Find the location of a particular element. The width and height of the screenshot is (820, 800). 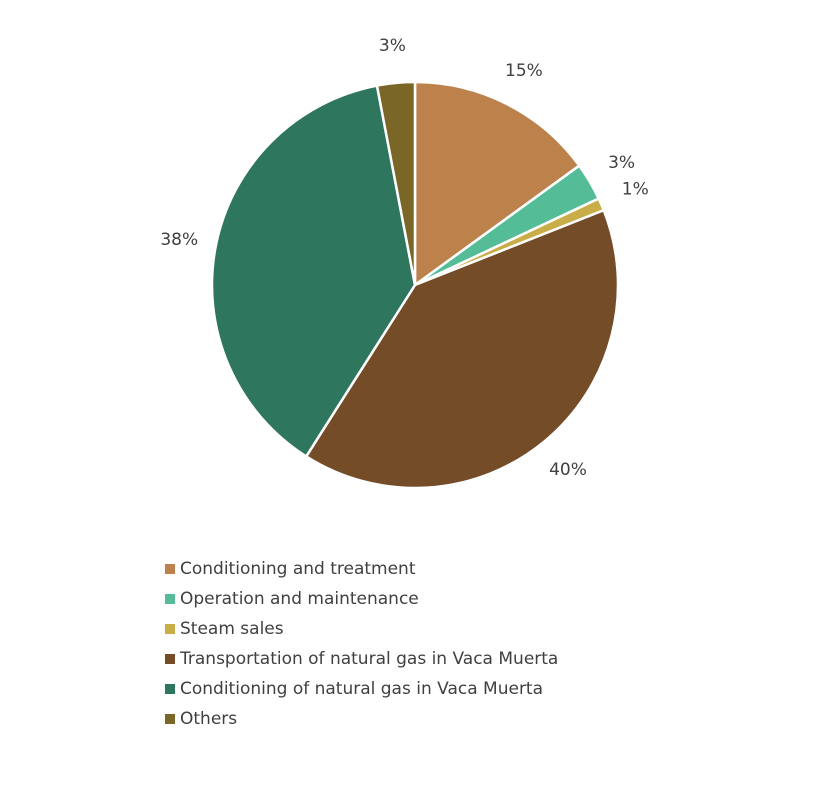

legend-label: Conditioning and treatment is located at coordinates (298, 569).